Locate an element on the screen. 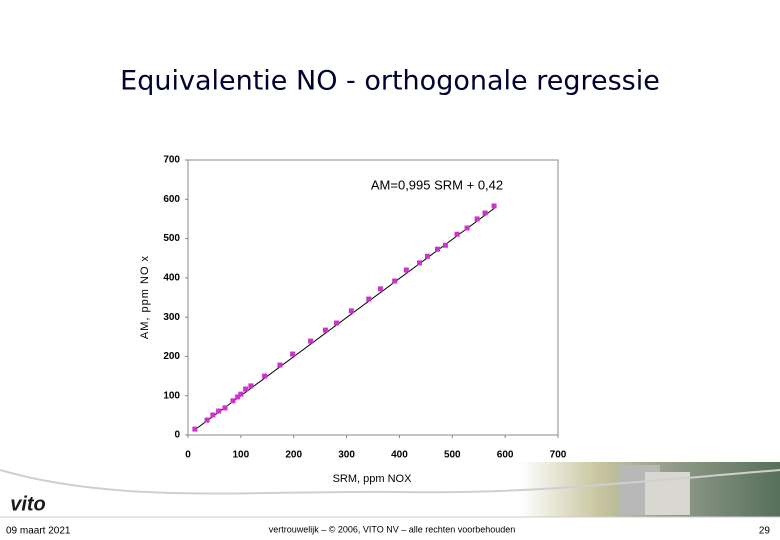  x-tick-label: 0 is located at coordinates (188, 455).